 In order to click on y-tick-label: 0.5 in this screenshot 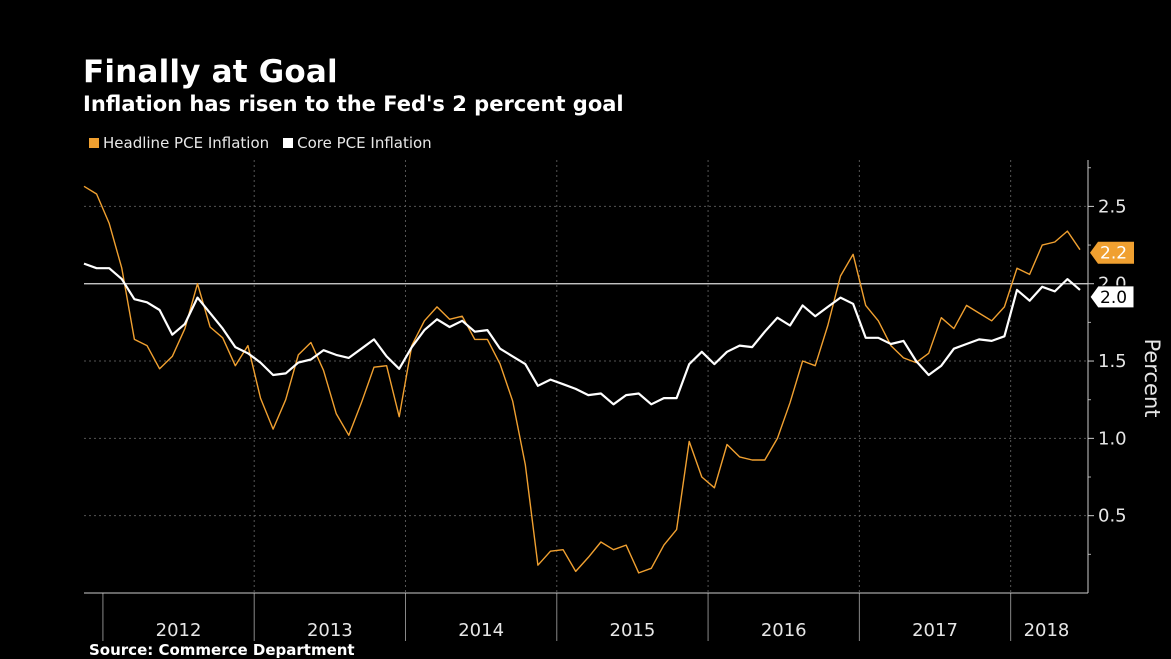, I will do `click(1112, 516)`.